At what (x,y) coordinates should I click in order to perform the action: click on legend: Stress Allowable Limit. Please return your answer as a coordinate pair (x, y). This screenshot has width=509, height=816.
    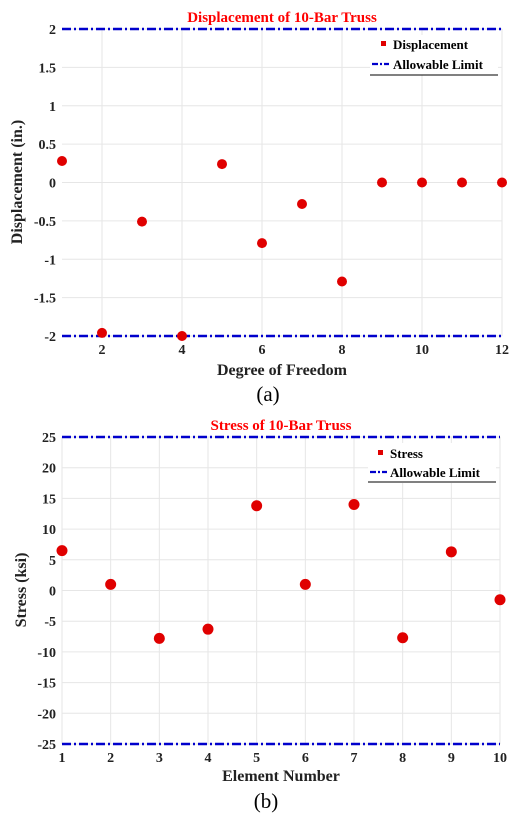
    Looking at the image, I should click on (432, 463).